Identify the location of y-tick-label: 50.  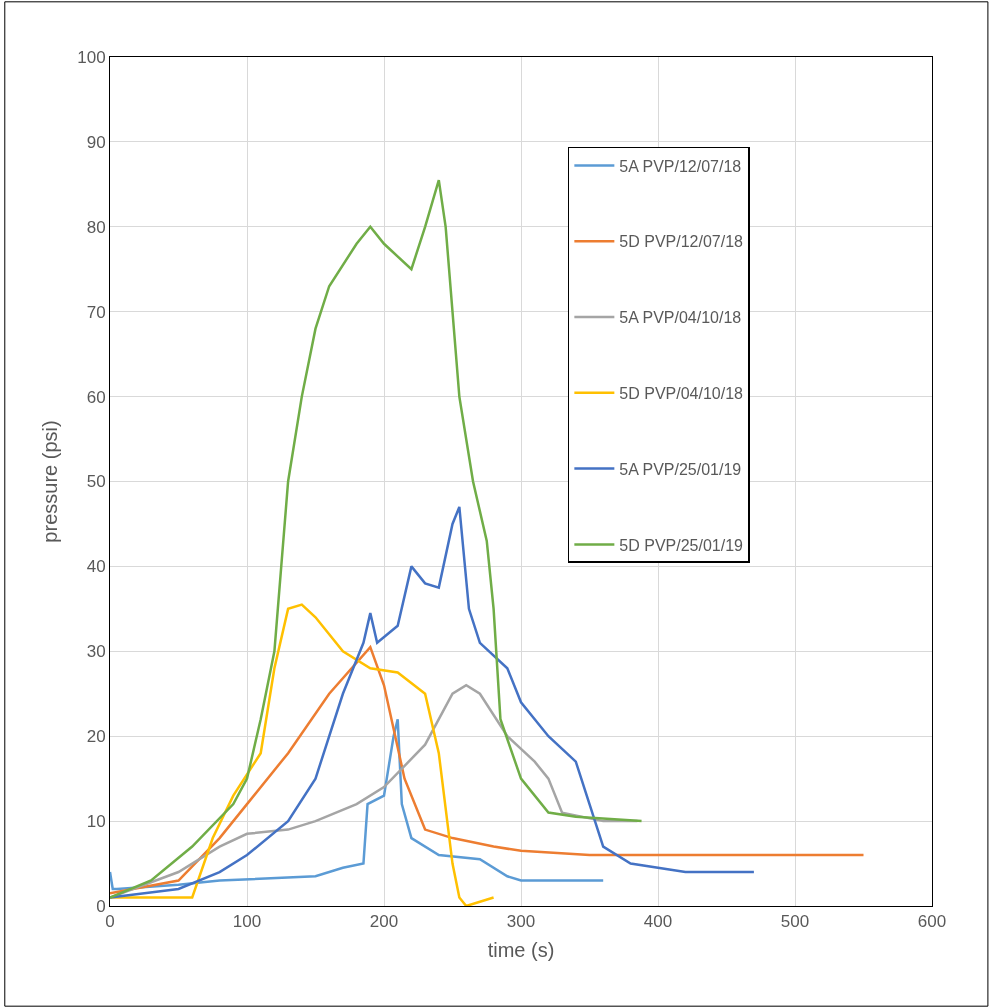
(96, 482).